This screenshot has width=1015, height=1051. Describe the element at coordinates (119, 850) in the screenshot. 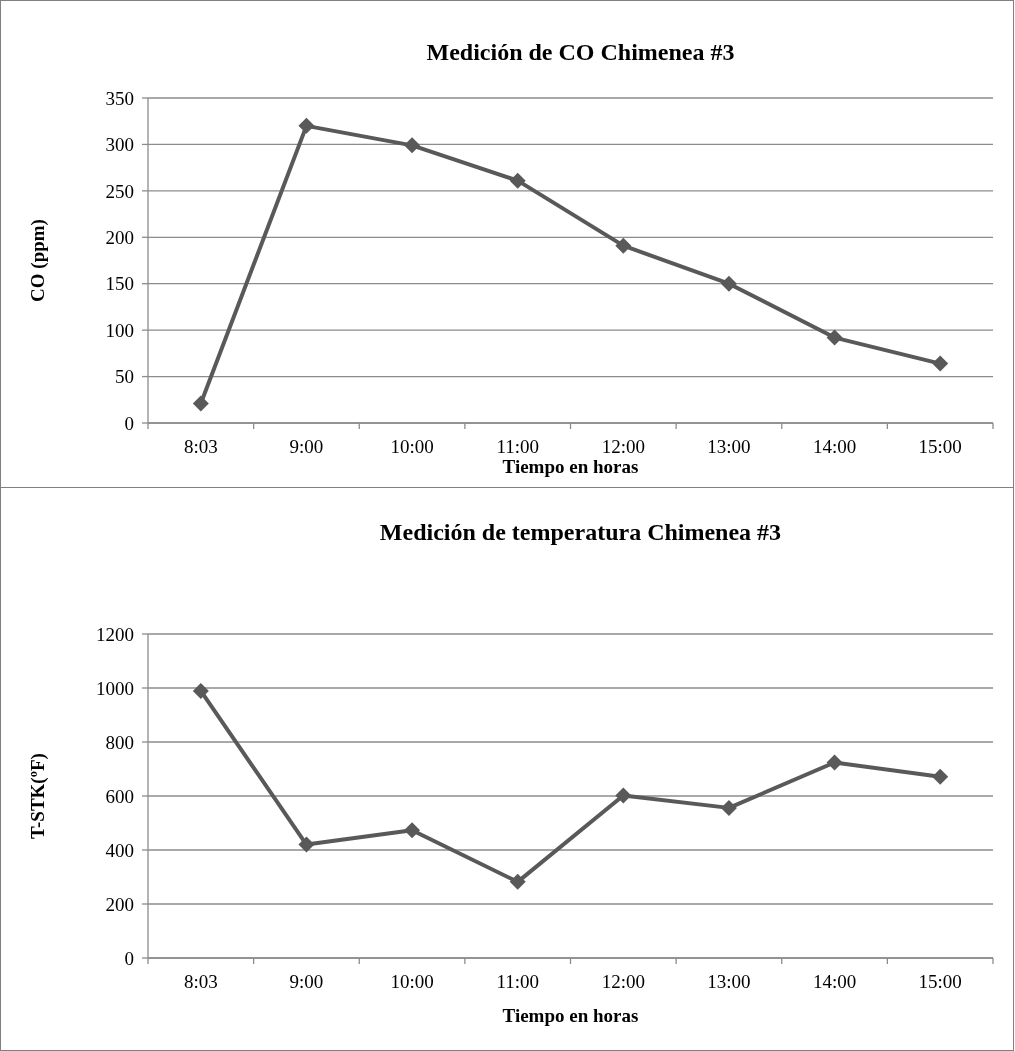

I see `y-tick-label: 400` at that location.